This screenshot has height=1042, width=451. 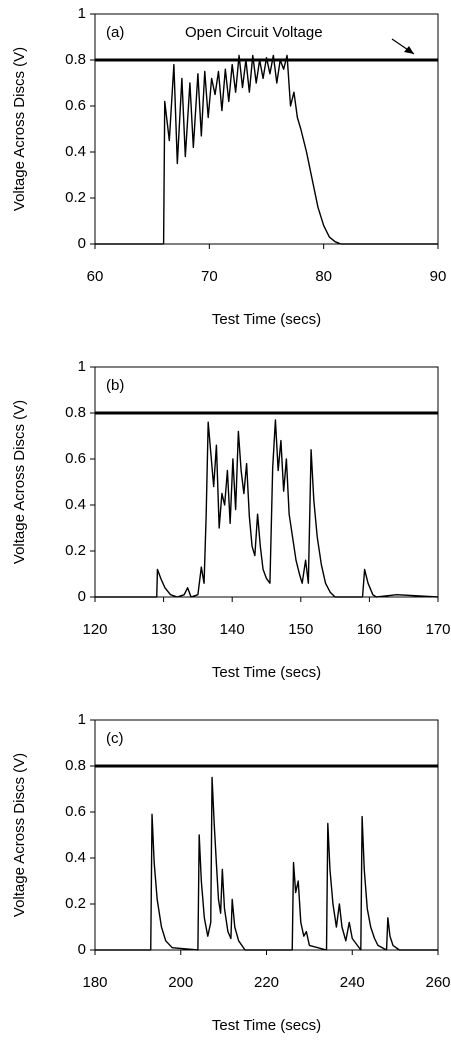 I want to click on x-tick-label: 90, so click(x=438, y=276).